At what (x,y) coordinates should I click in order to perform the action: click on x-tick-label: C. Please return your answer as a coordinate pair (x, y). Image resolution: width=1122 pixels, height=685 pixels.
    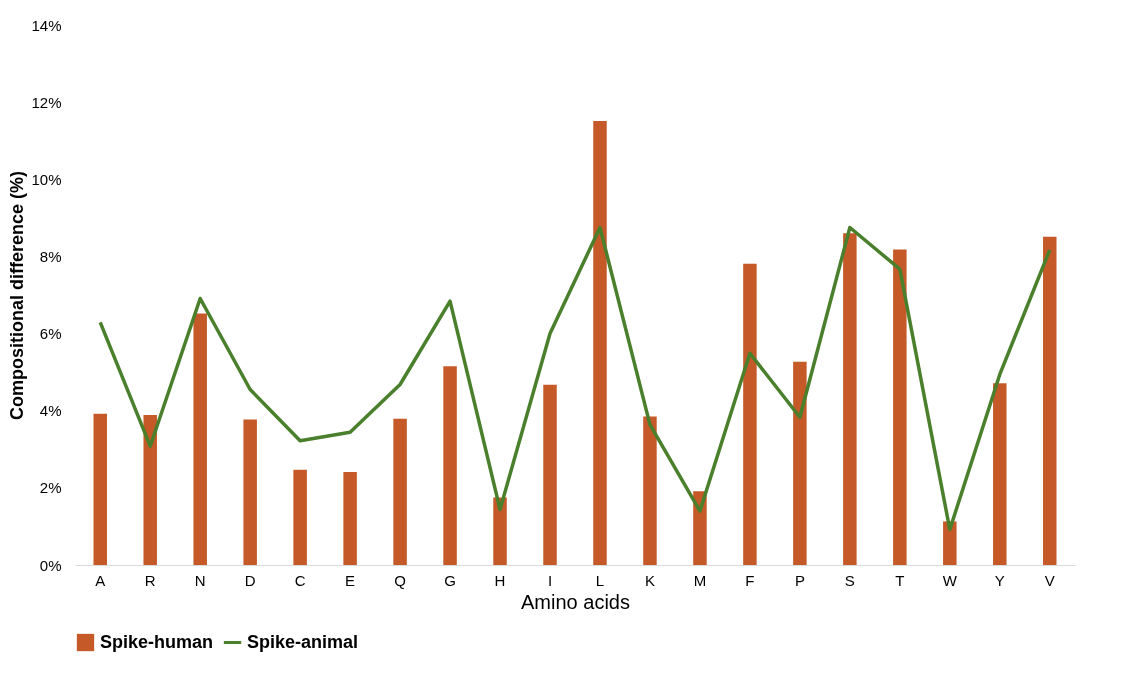
    Looking at the image, I should click on (300, 580).